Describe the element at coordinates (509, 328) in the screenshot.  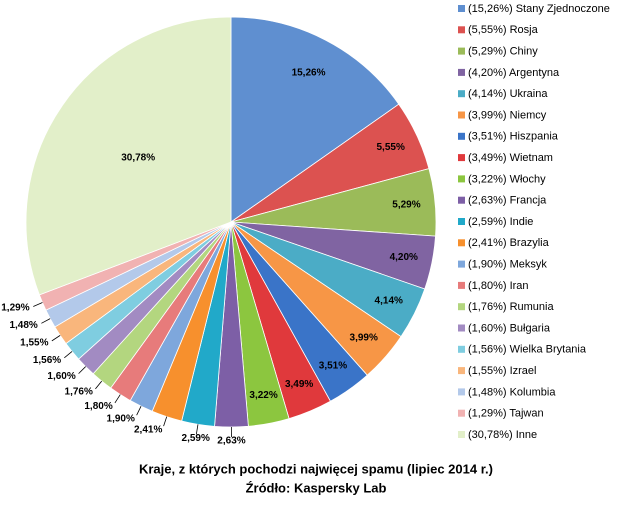
I see `legend-label: (1,60%) Bułgaria` at that location.